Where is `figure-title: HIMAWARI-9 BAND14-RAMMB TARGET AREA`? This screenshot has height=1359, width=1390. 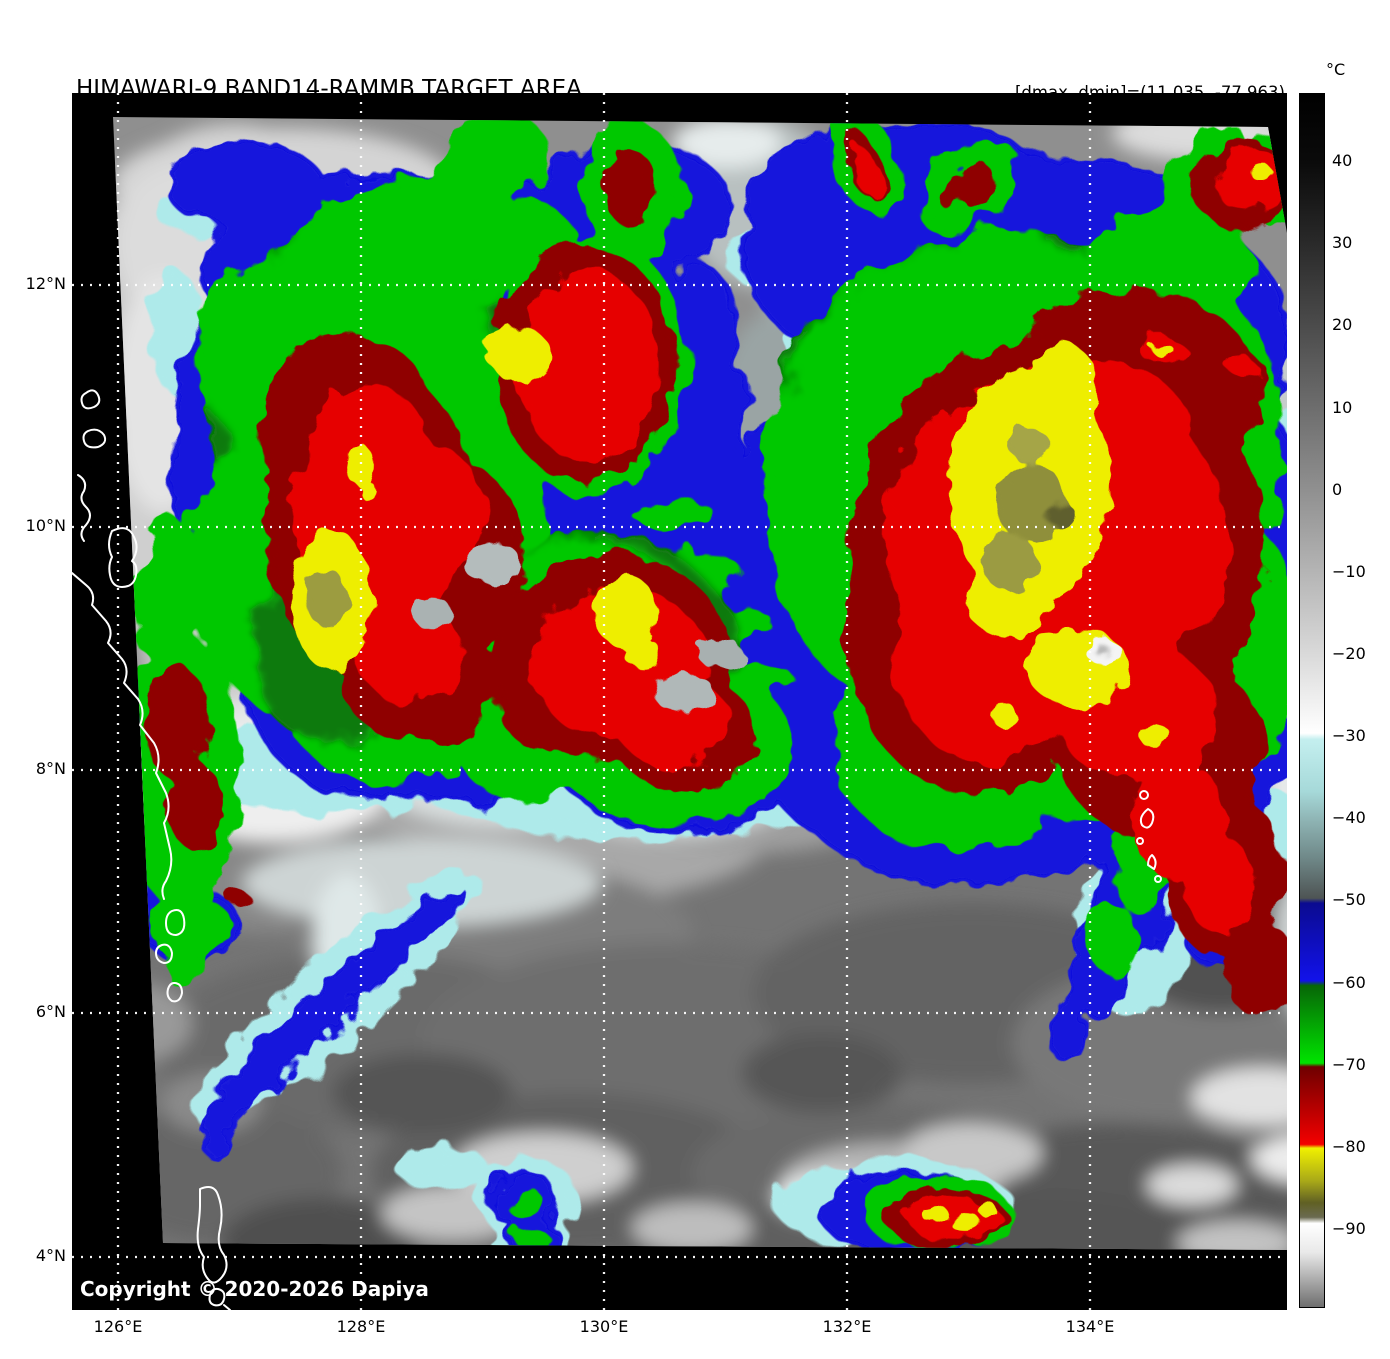 figure-title: HIMAWARI-9 BAND14-RAMMB TARGET AREA is located at coordinates (329, 88).